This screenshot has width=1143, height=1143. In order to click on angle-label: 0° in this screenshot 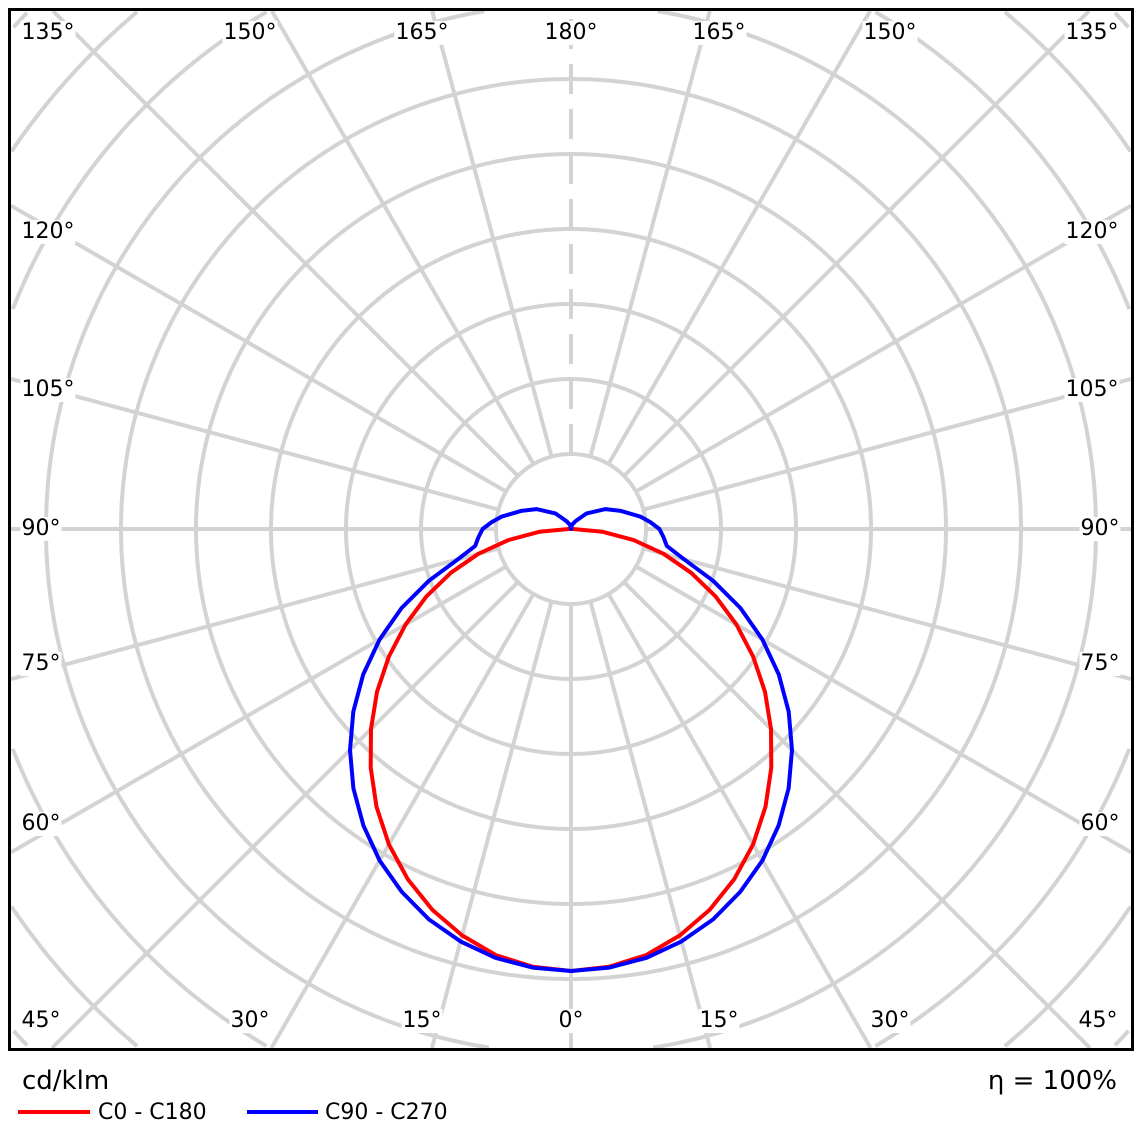, I will do `click(571, 1020)`.